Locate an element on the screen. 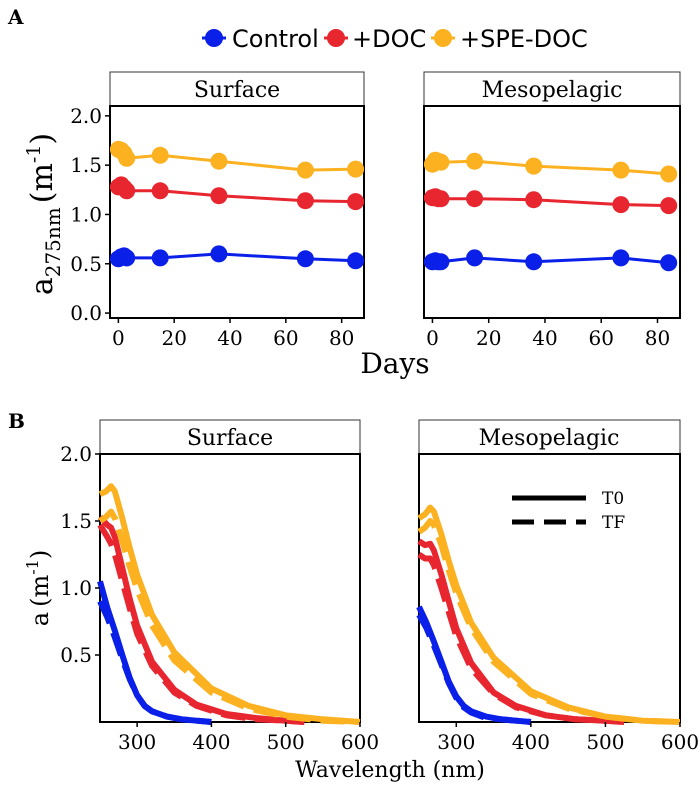 Image resolution: width=700 pixels, height=800 pixels. x-axis-title-b: Wavelength (nm) is located at coordinates (390, 770).